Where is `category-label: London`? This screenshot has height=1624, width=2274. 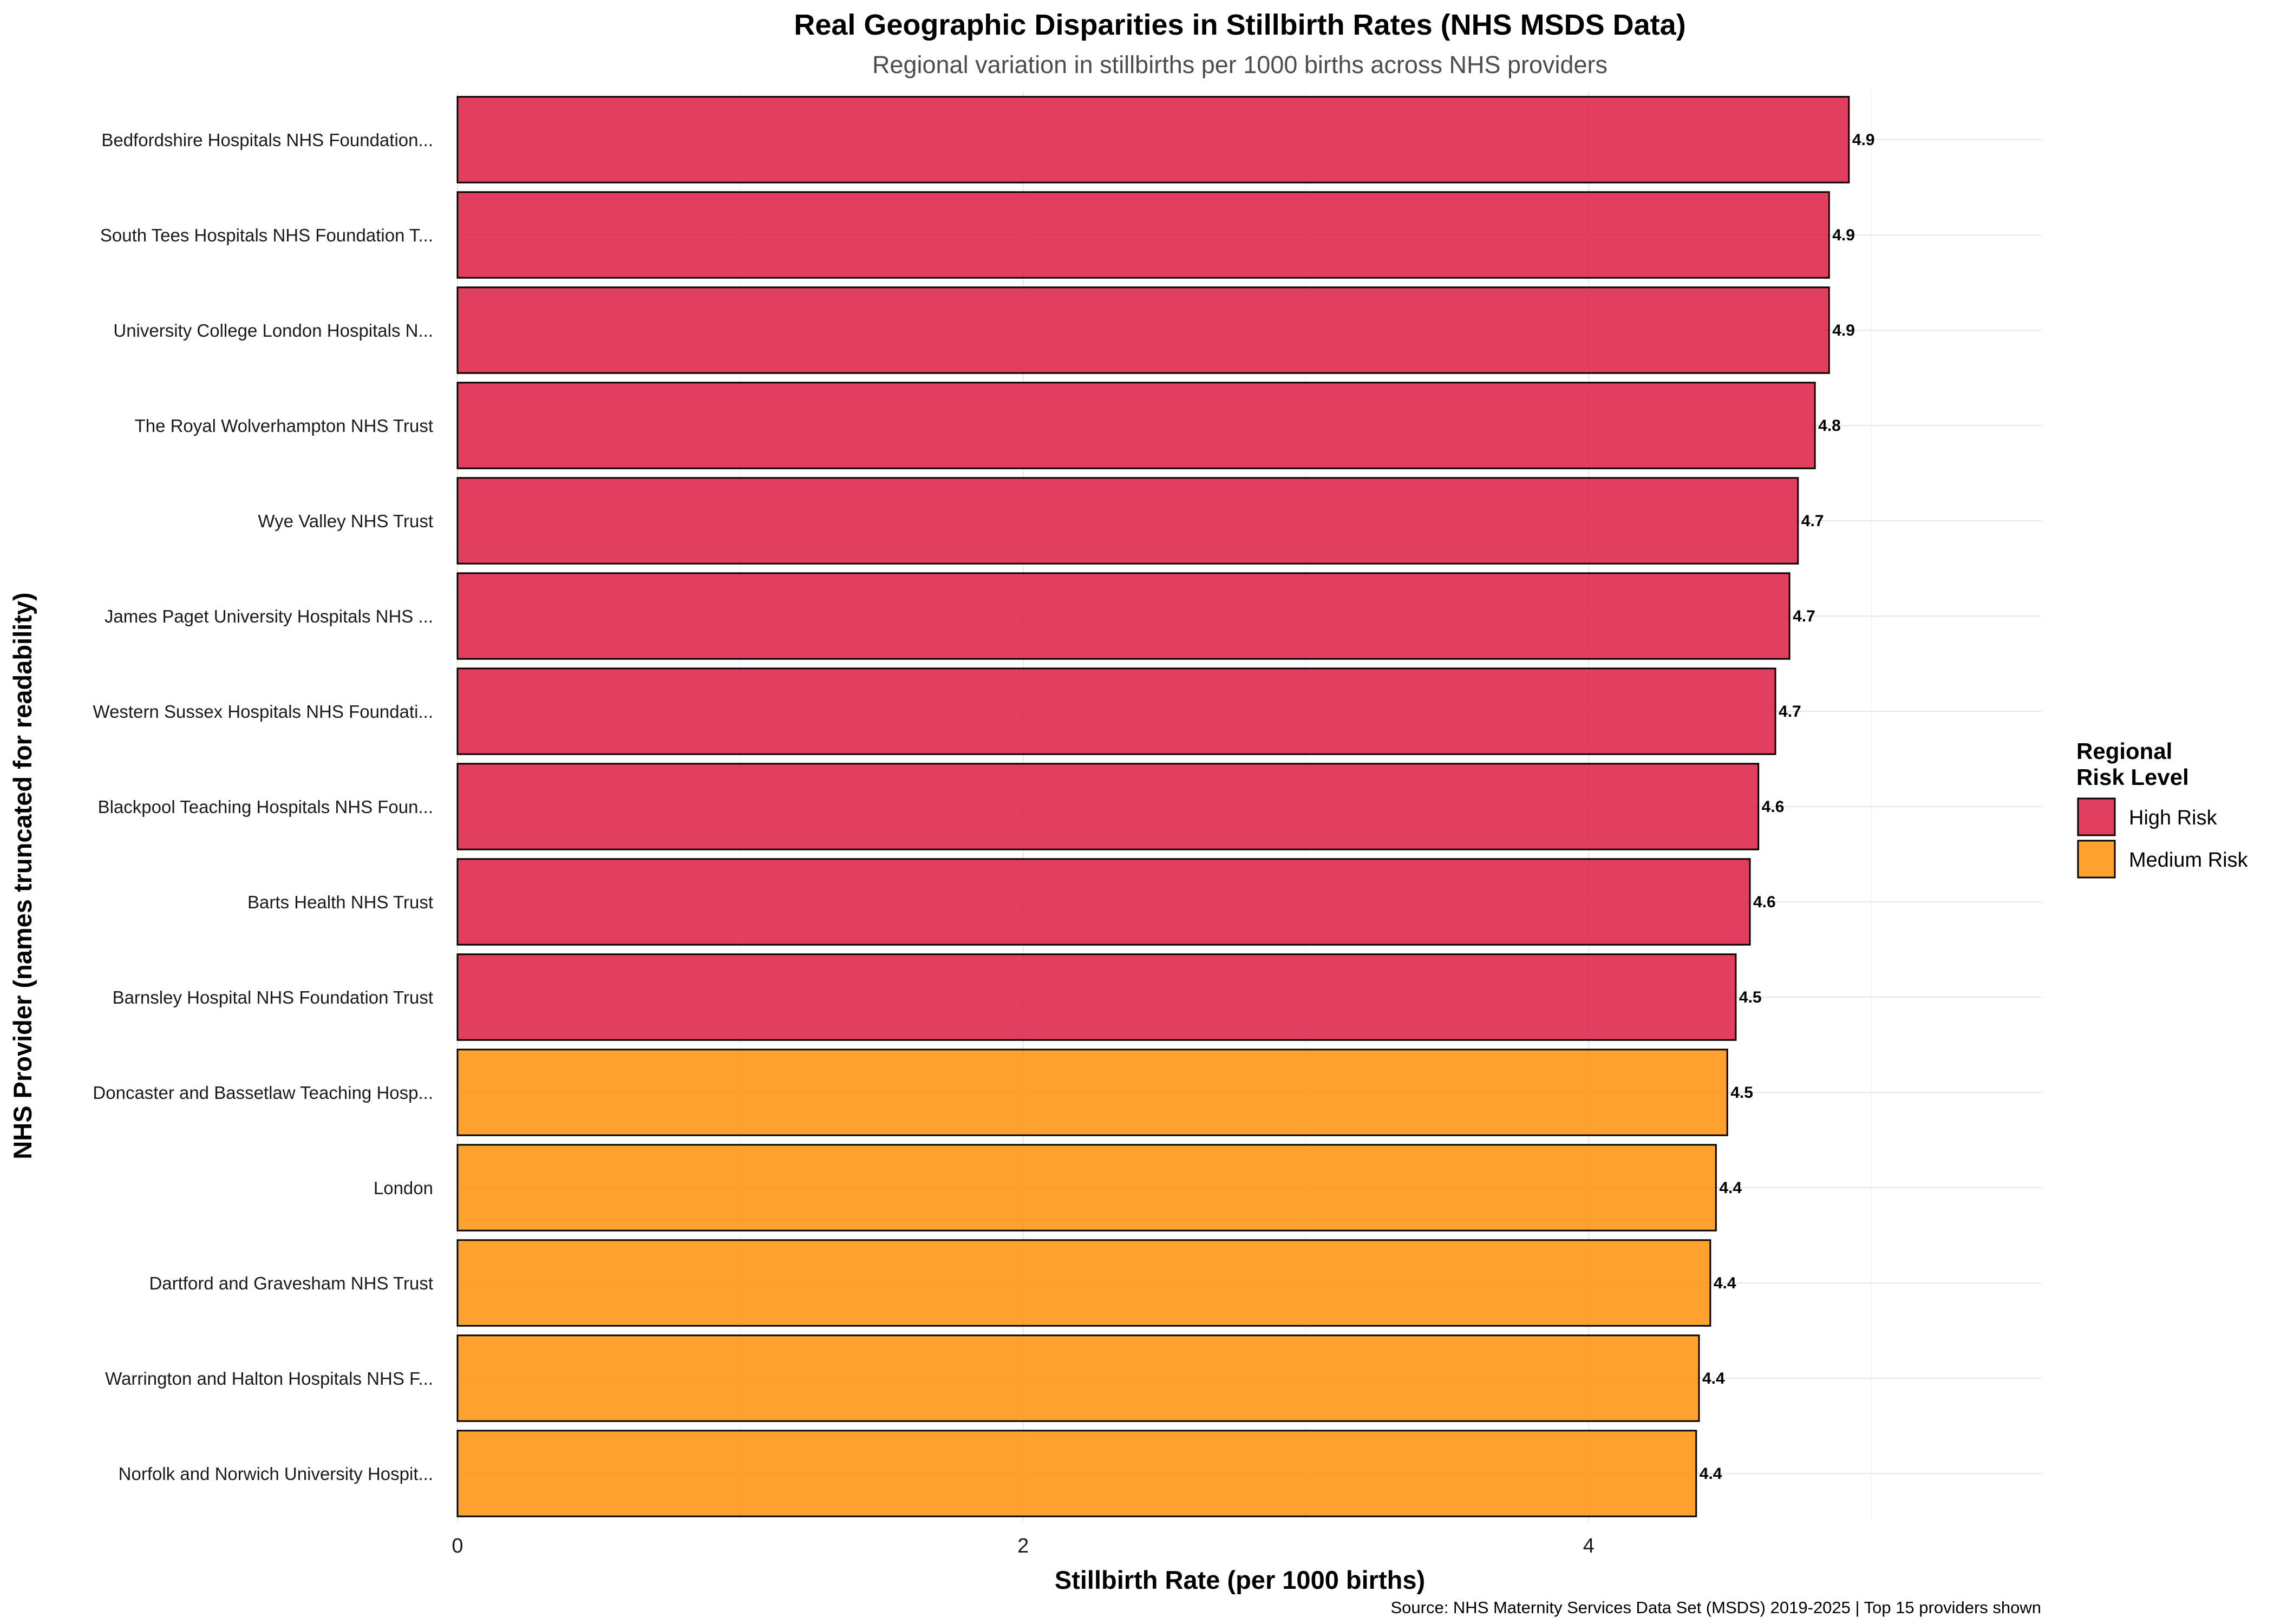
category-label: London is located at coordinates (403, 1188).